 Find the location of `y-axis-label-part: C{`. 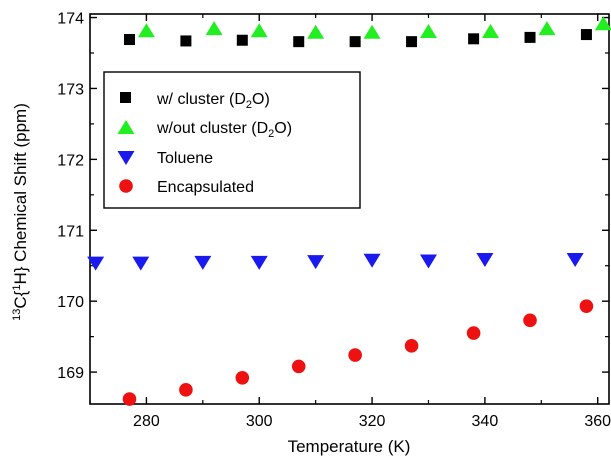

y-axis-label-part: C{ is located at coordinates (20, 299).